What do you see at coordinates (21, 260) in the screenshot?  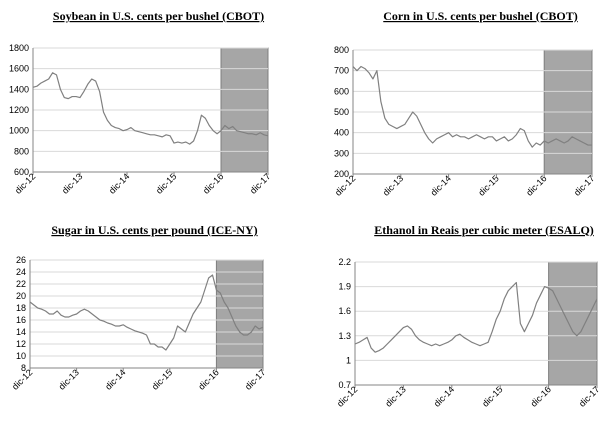 I see `y-tick-label: 26` at bounding box center [21, 260].